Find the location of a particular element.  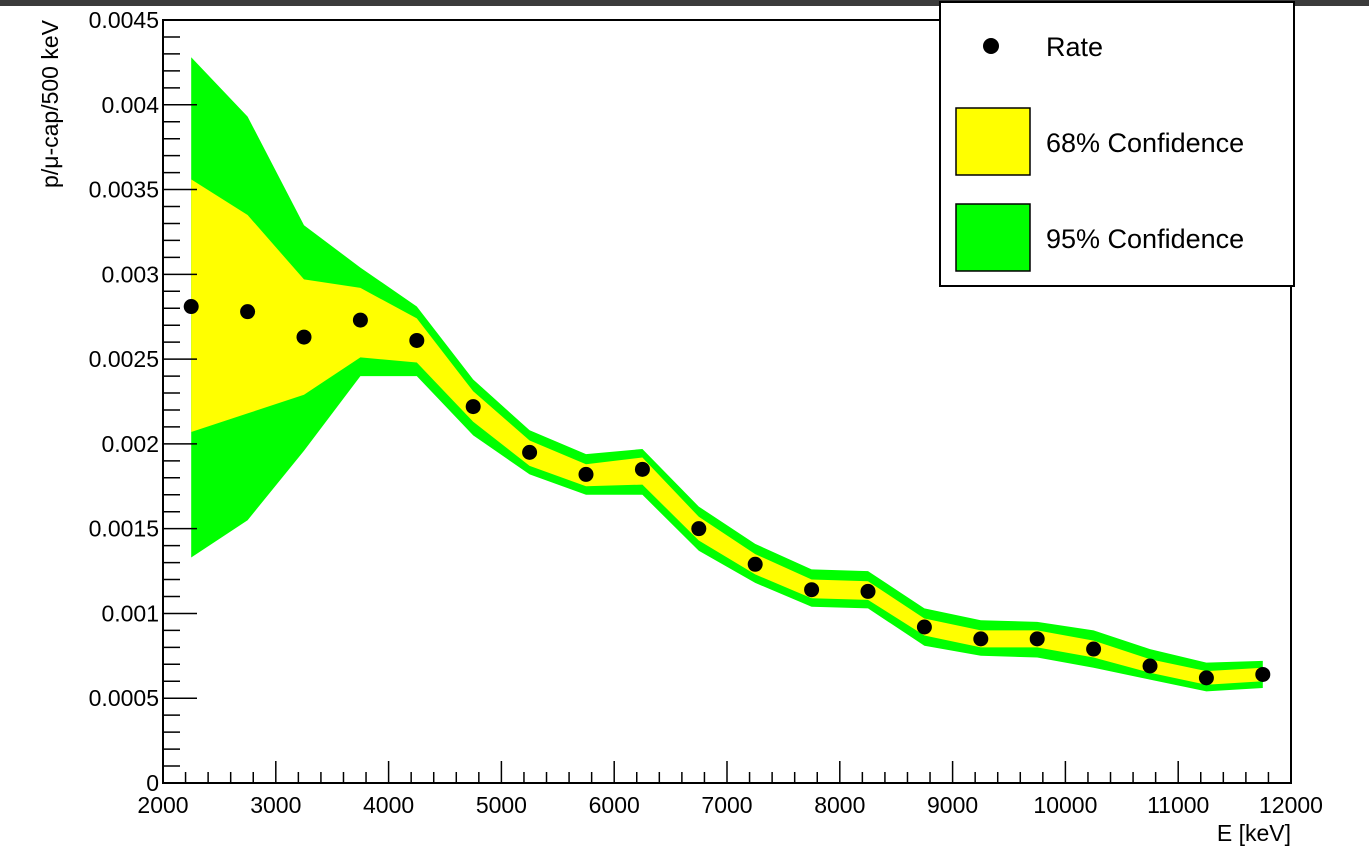

y-tick-label: 0.003 is located at coordinates (130, 274).